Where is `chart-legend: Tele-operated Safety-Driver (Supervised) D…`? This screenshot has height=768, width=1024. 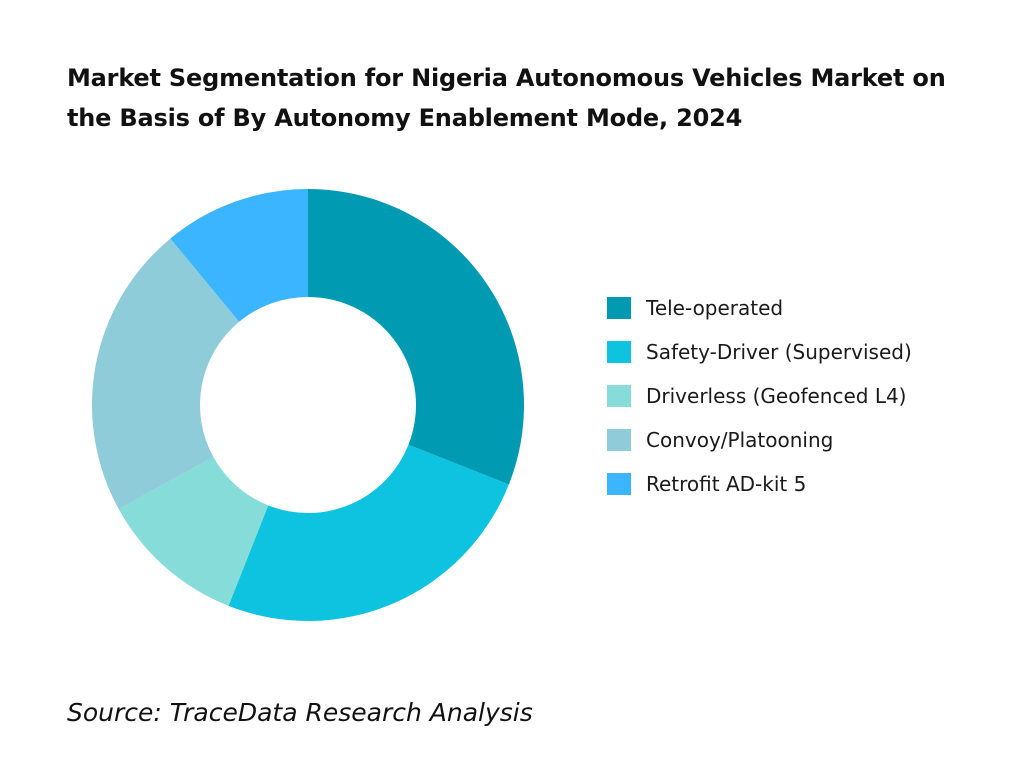 chart-legend: Tele-operated Safety-Driver (Supervised) D… is located at coordinates (759, 396).